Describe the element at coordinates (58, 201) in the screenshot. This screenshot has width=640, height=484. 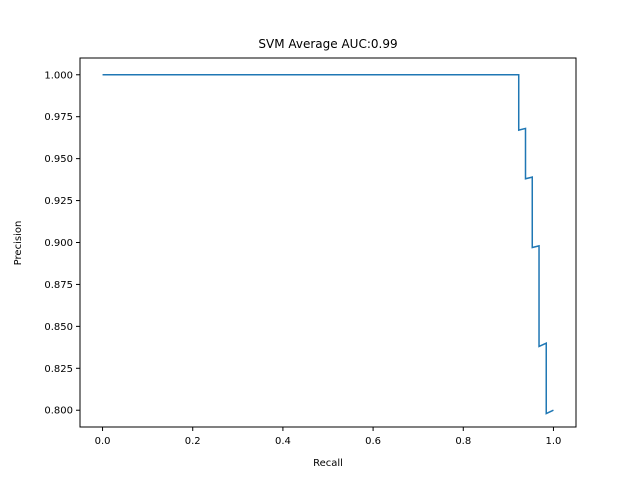
I see `y-tick-label: 0.925` at that location.